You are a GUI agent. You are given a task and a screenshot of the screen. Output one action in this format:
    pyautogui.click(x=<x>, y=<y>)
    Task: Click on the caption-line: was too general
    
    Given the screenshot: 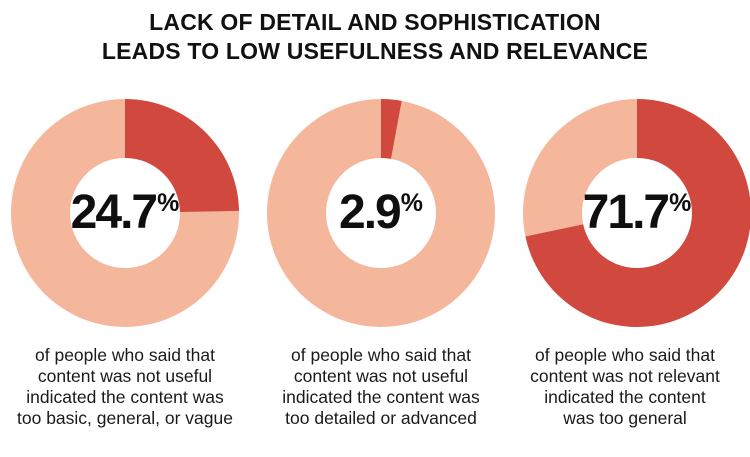 What is the action you would take?
    pyautogui.click(x=625, y=418)
    